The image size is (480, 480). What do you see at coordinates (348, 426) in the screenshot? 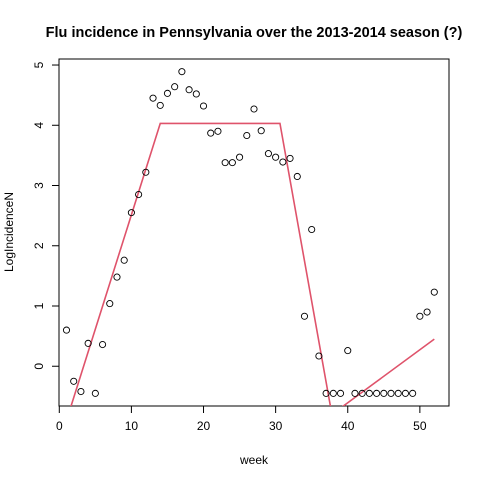
I see `x-tick-label: 40` at bounding box center [348, 426].